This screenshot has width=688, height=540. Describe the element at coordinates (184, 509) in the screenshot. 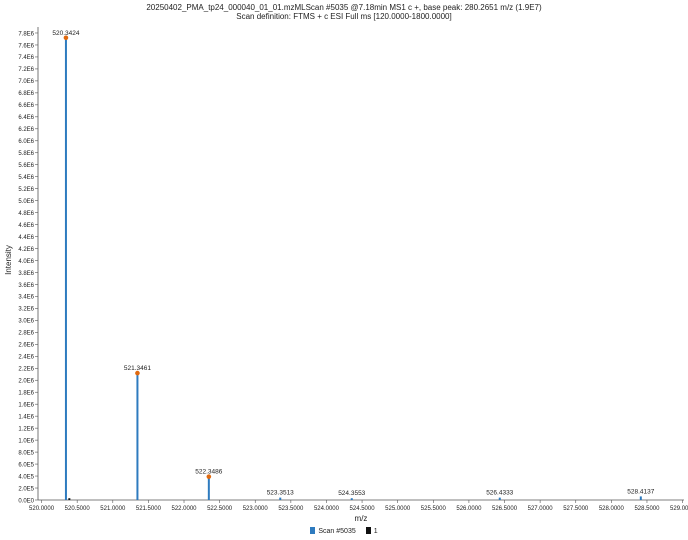

I see `x-tick-label: 522.0000` at that location.